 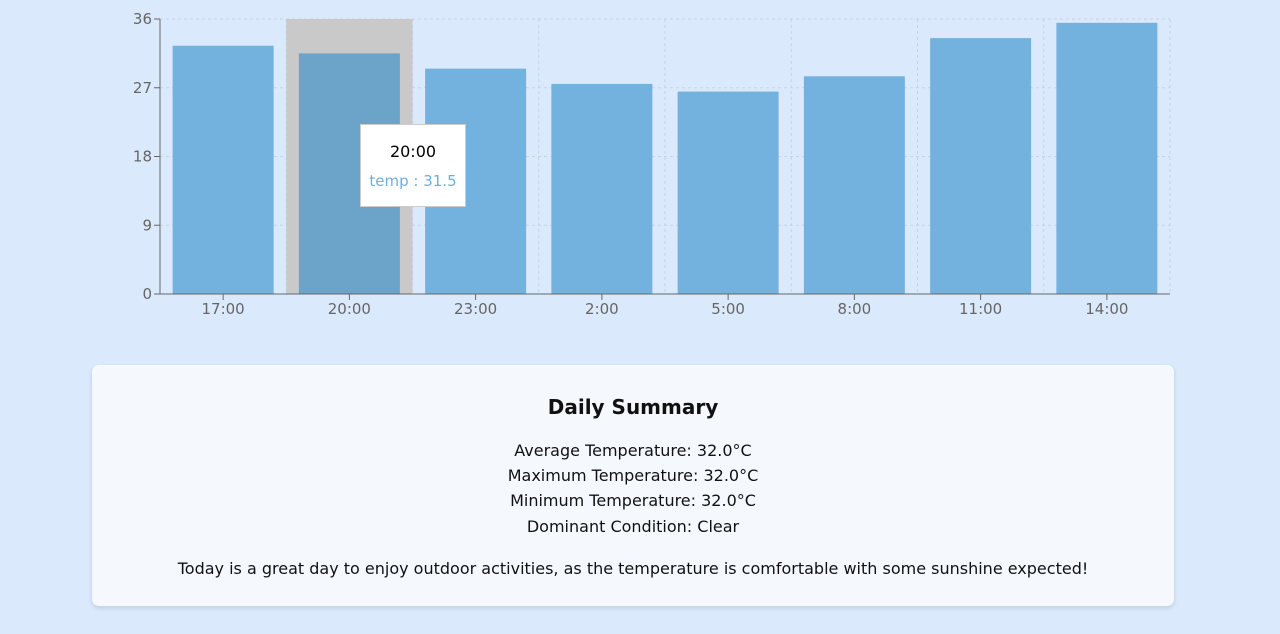 What do you see at coordinates (1106, 309) in the screenshot?
I see `x-tick-label: 14:00` at bounding box center [1106, 309].